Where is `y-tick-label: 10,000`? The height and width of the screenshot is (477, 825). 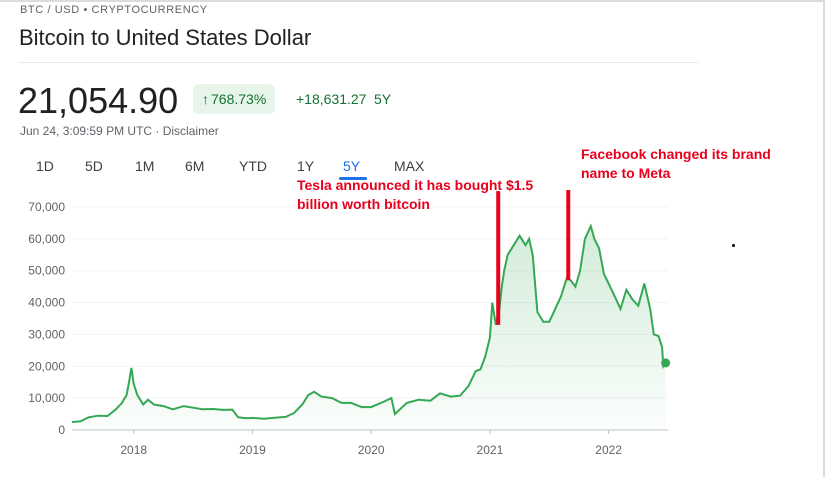
y-tick-label: 10,000 is located at coordinates (46, 398).